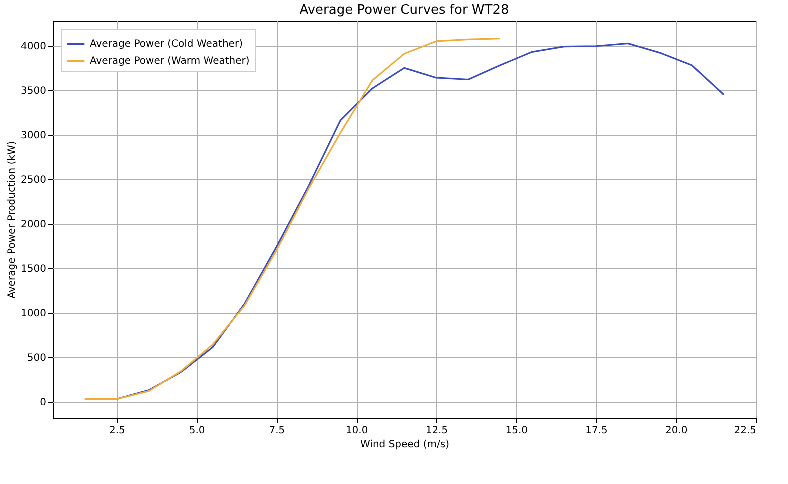 This screenshot has width=788, height=484. Describe the element at coordinates (405, 445) in the screenshot. I see `x-axis-title: Wind Speed (m/s)` at that location.